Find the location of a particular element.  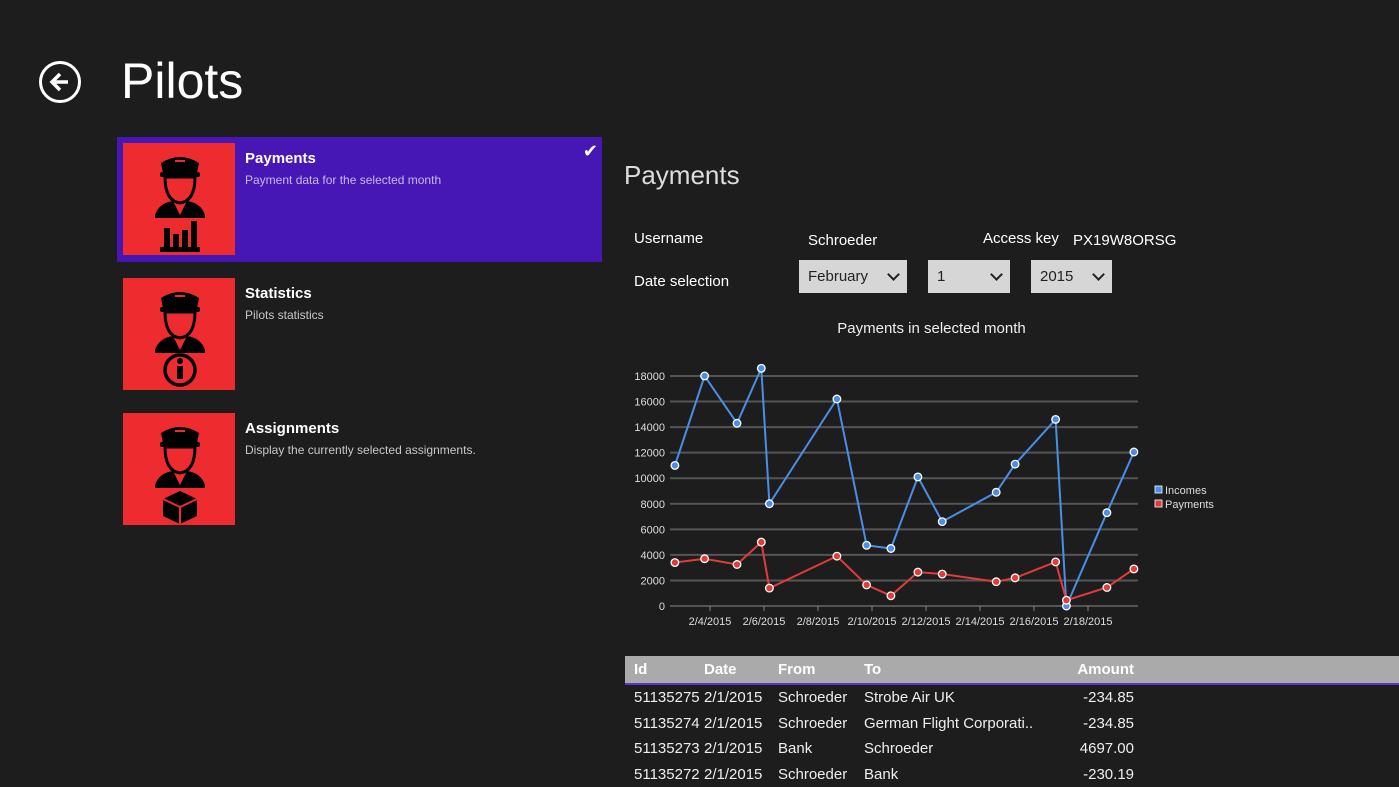

pilot-info-icon is located at coordinates (179, 334).